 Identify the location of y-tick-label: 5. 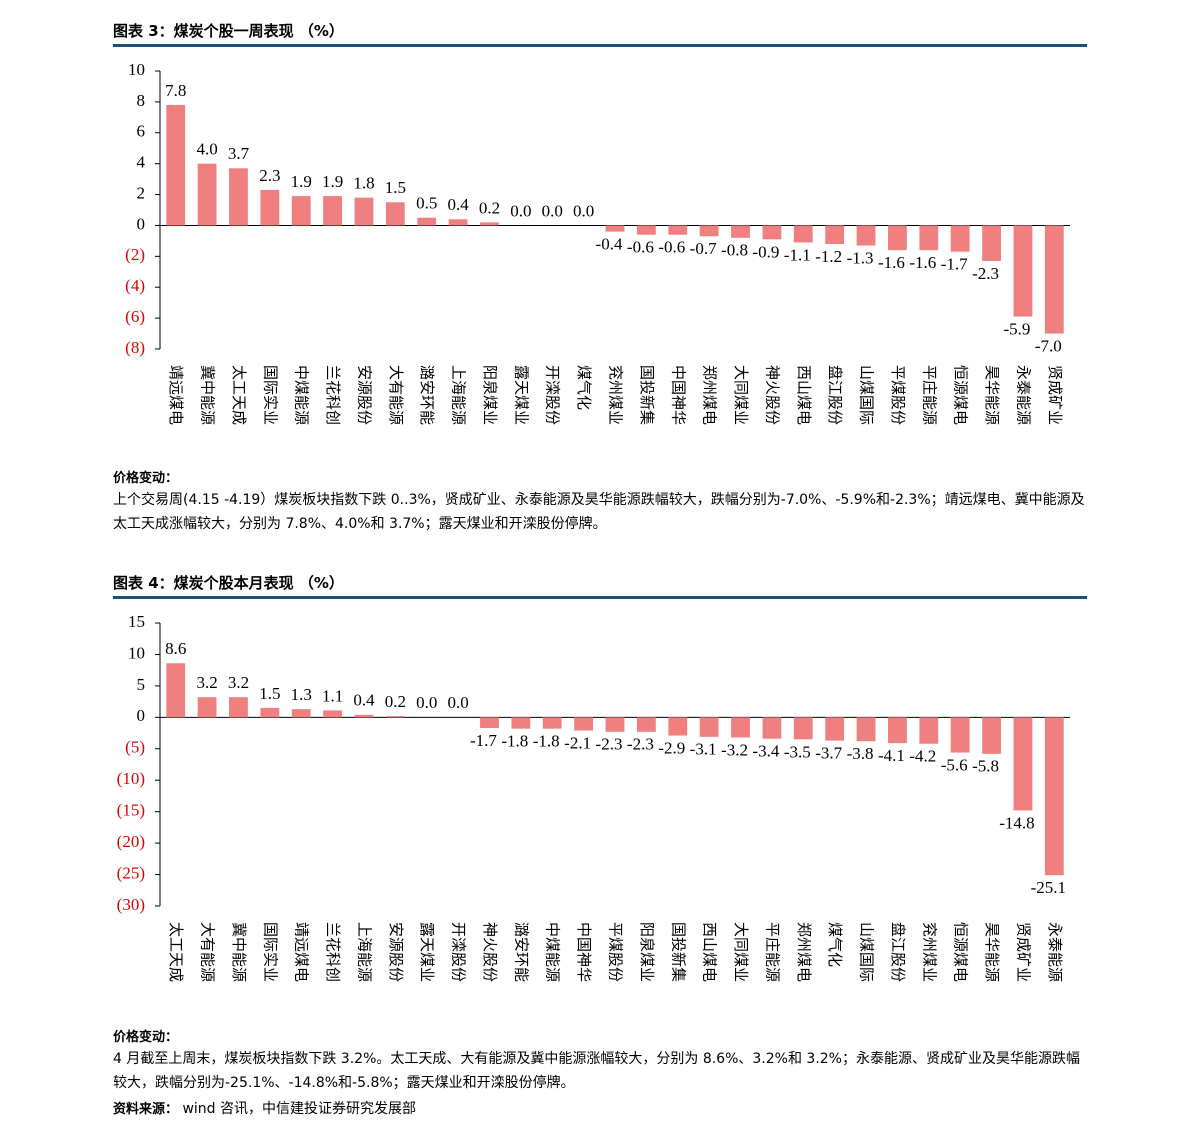
(141, 684).